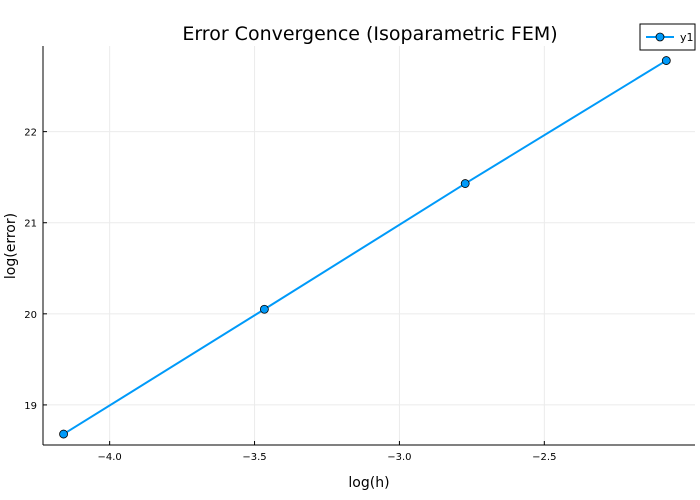 The width and height of the screenshot is (700, 500). Describe the element at coordinates (544, 457) in the screenshot. I see `x-tick-label: −2.5` at that location.